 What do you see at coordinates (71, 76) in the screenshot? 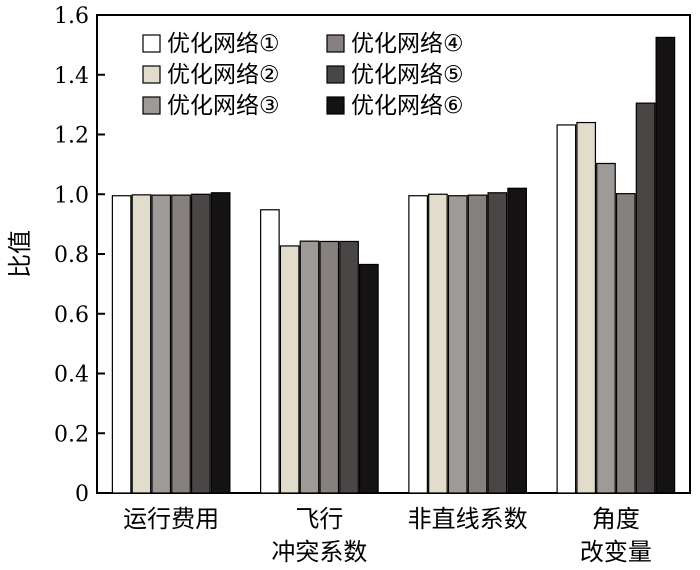
I see `y-tick-label: 1.4` at bounding box center [71, 76].